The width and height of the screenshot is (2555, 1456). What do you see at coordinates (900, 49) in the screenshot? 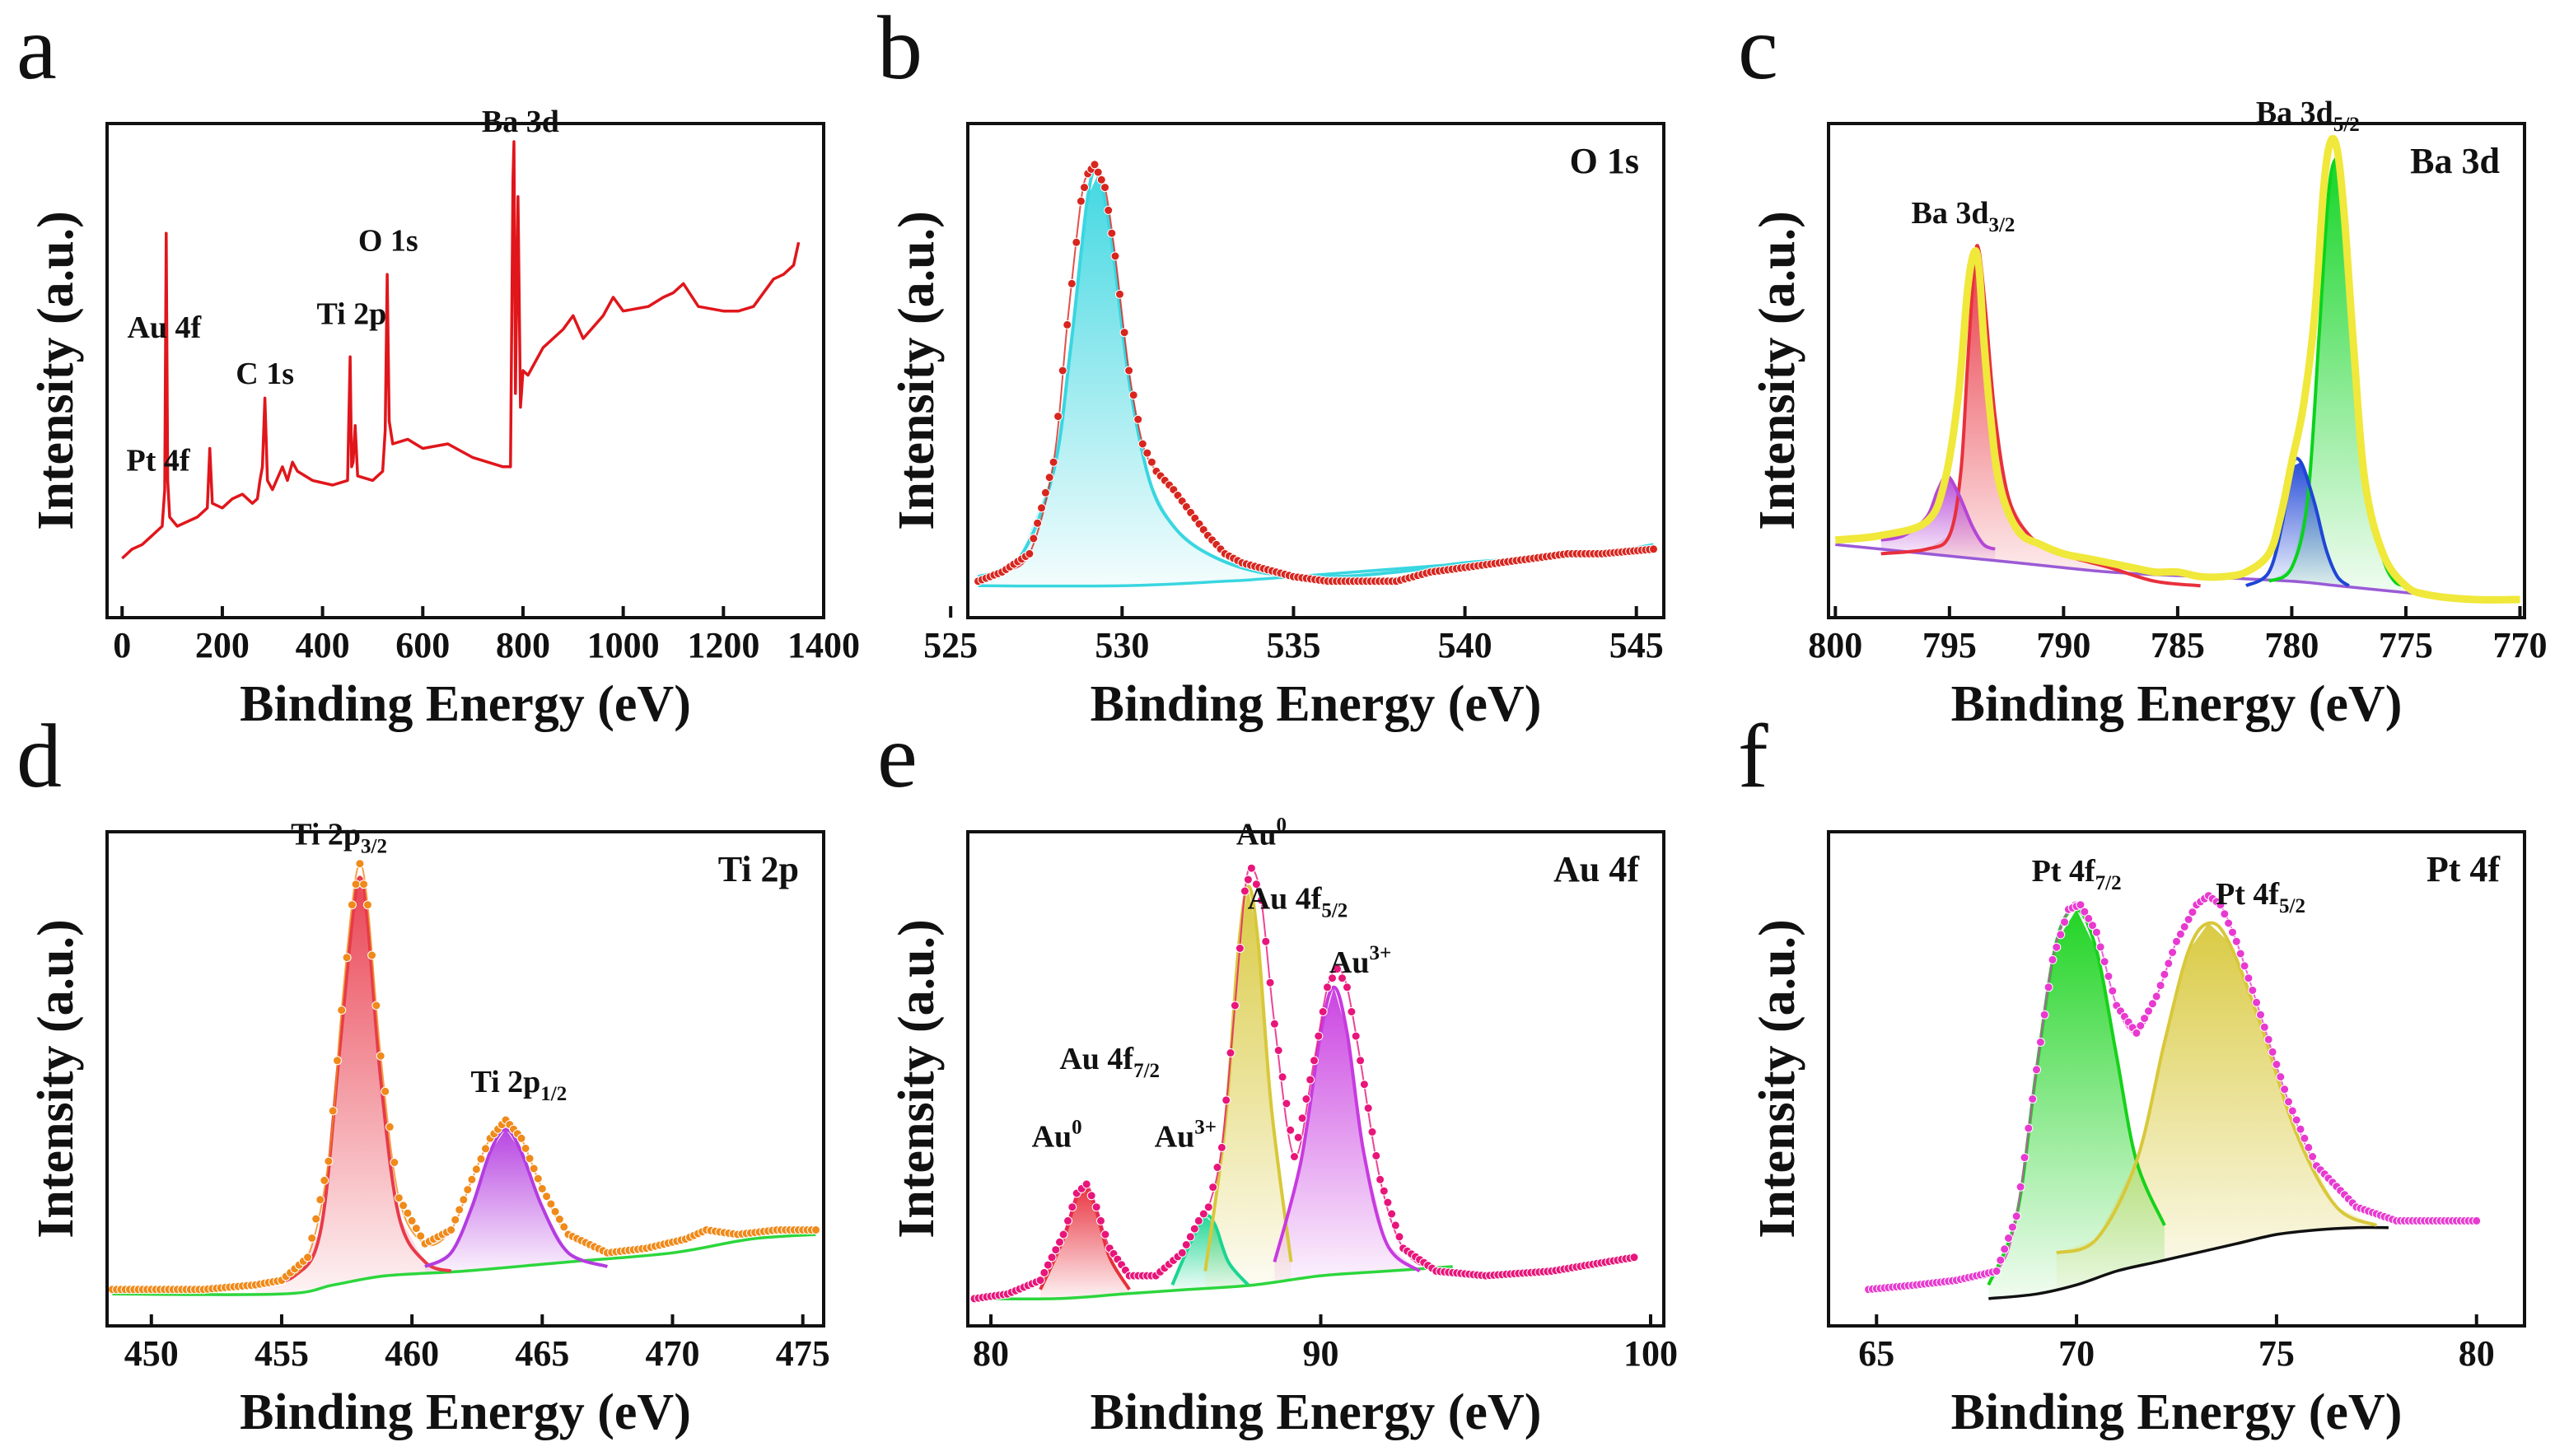
I see `panel-letter: b` at bounding box center [900, 49].